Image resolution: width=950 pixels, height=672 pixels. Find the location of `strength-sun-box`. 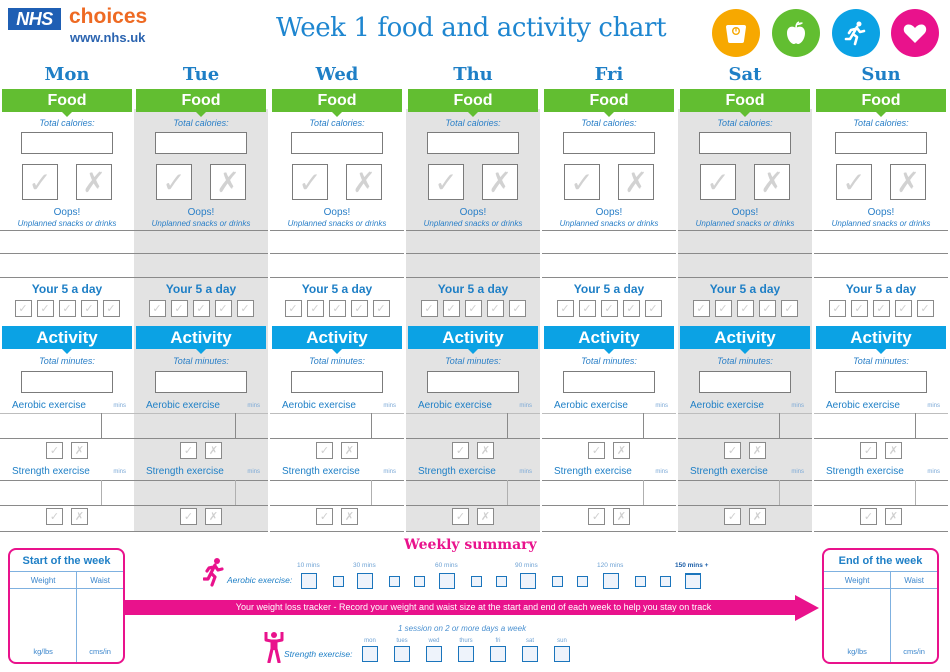

strength-sun-box is located at coordinates (562, 654).